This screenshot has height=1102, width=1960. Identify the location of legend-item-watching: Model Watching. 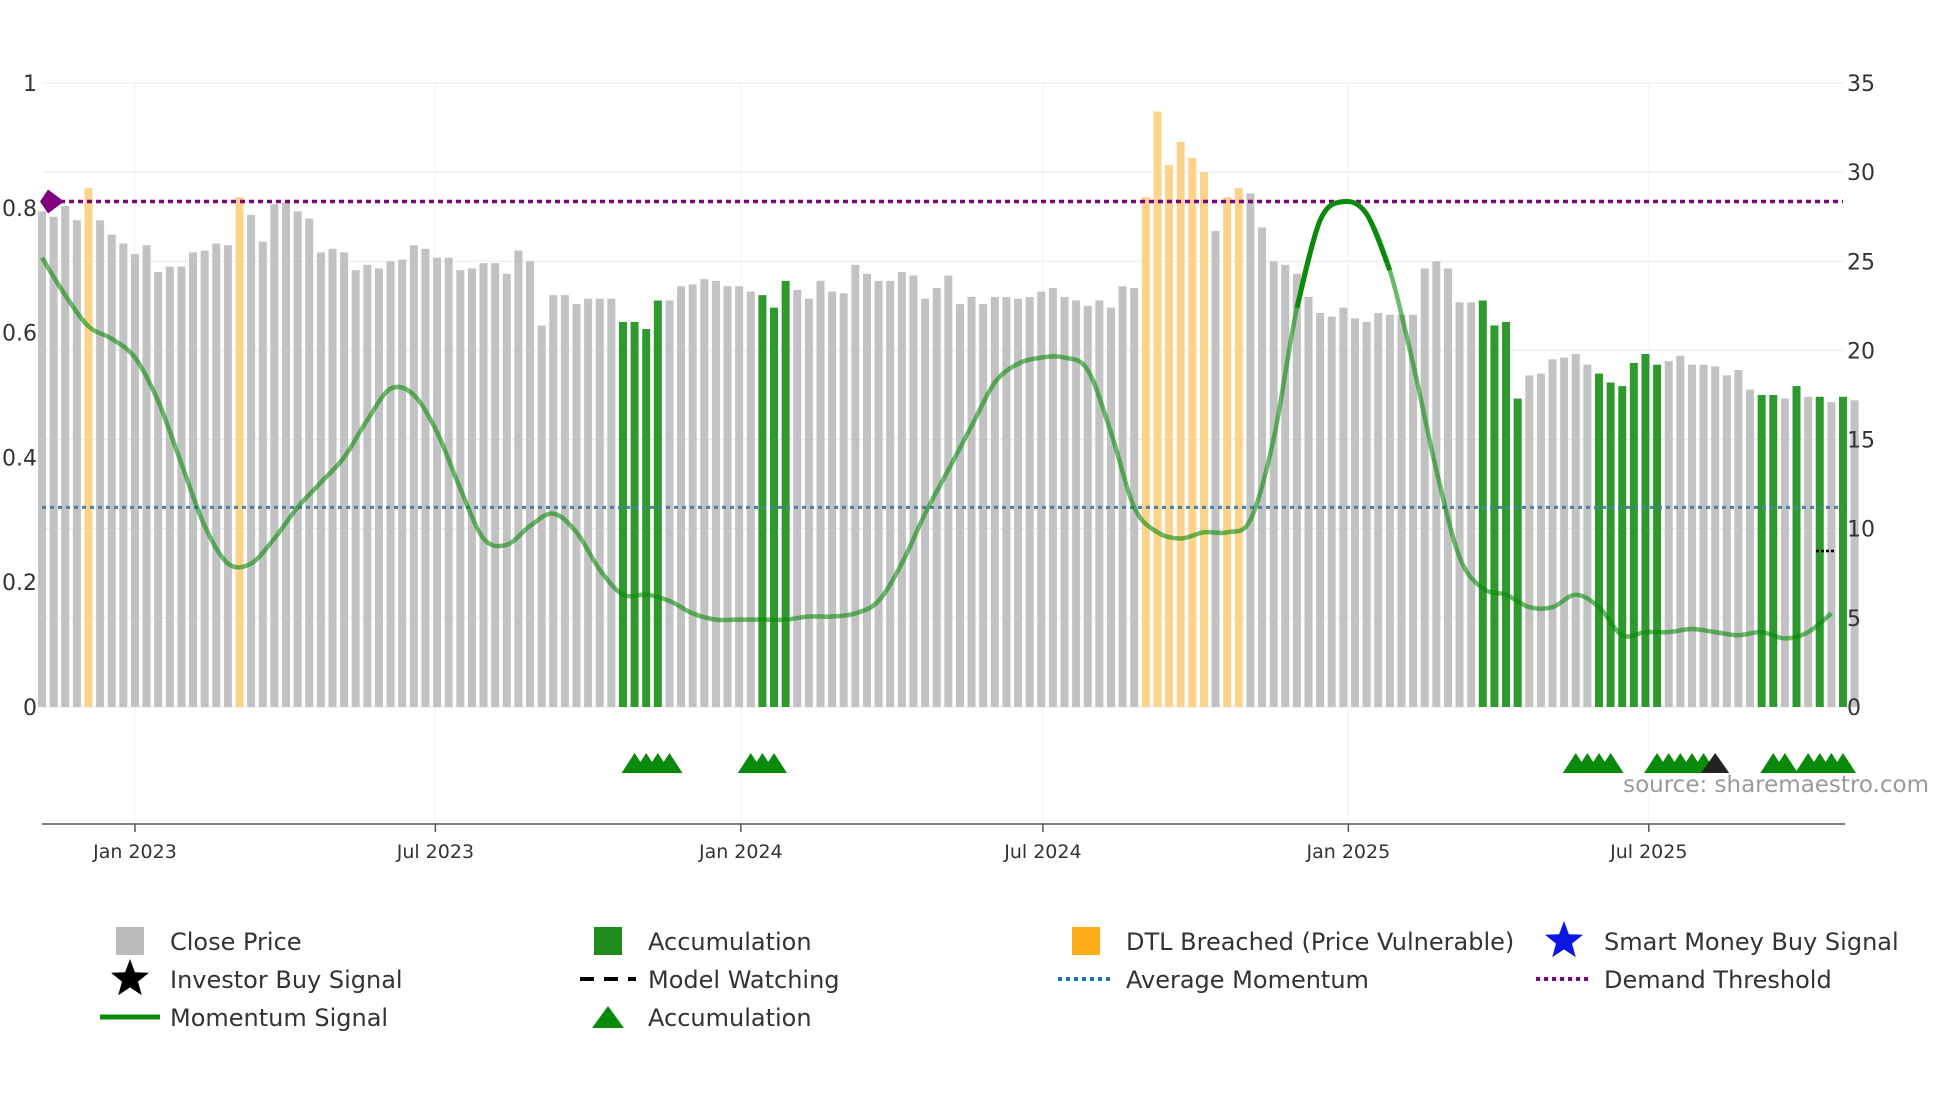
(710, 980).